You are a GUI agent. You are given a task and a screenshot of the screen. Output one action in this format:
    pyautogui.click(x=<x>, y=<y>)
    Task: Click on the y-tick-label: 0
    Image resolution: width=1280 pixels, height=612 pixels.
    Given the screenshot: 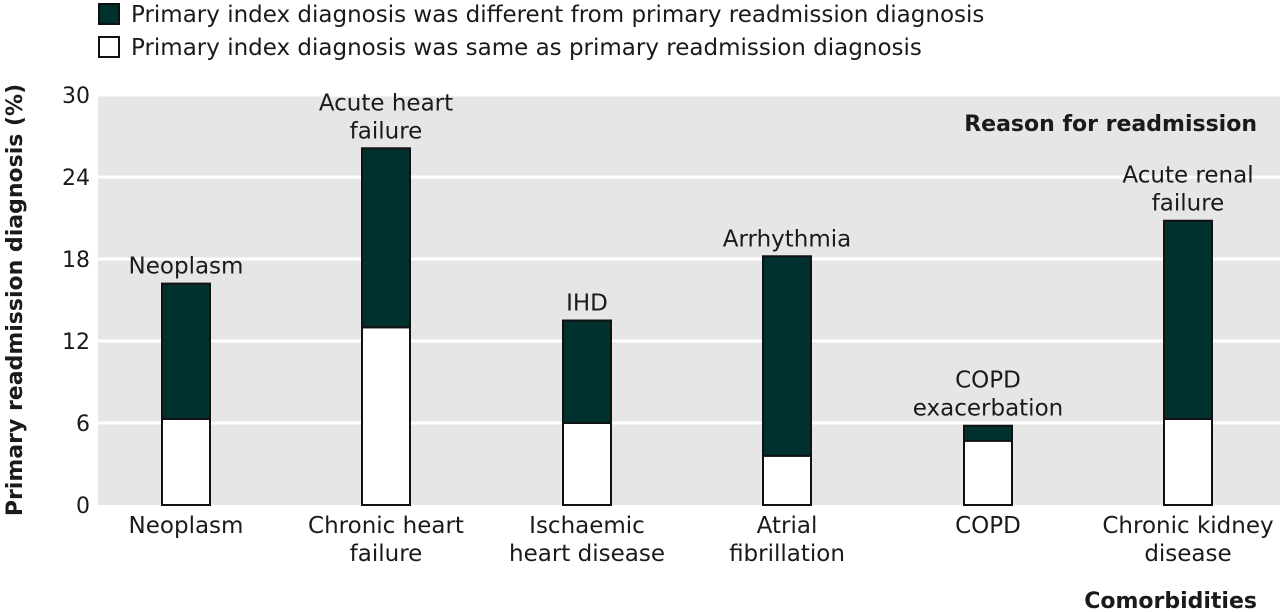 What is the action you would take?
    pyautogui.click(x=83, y=506)
    